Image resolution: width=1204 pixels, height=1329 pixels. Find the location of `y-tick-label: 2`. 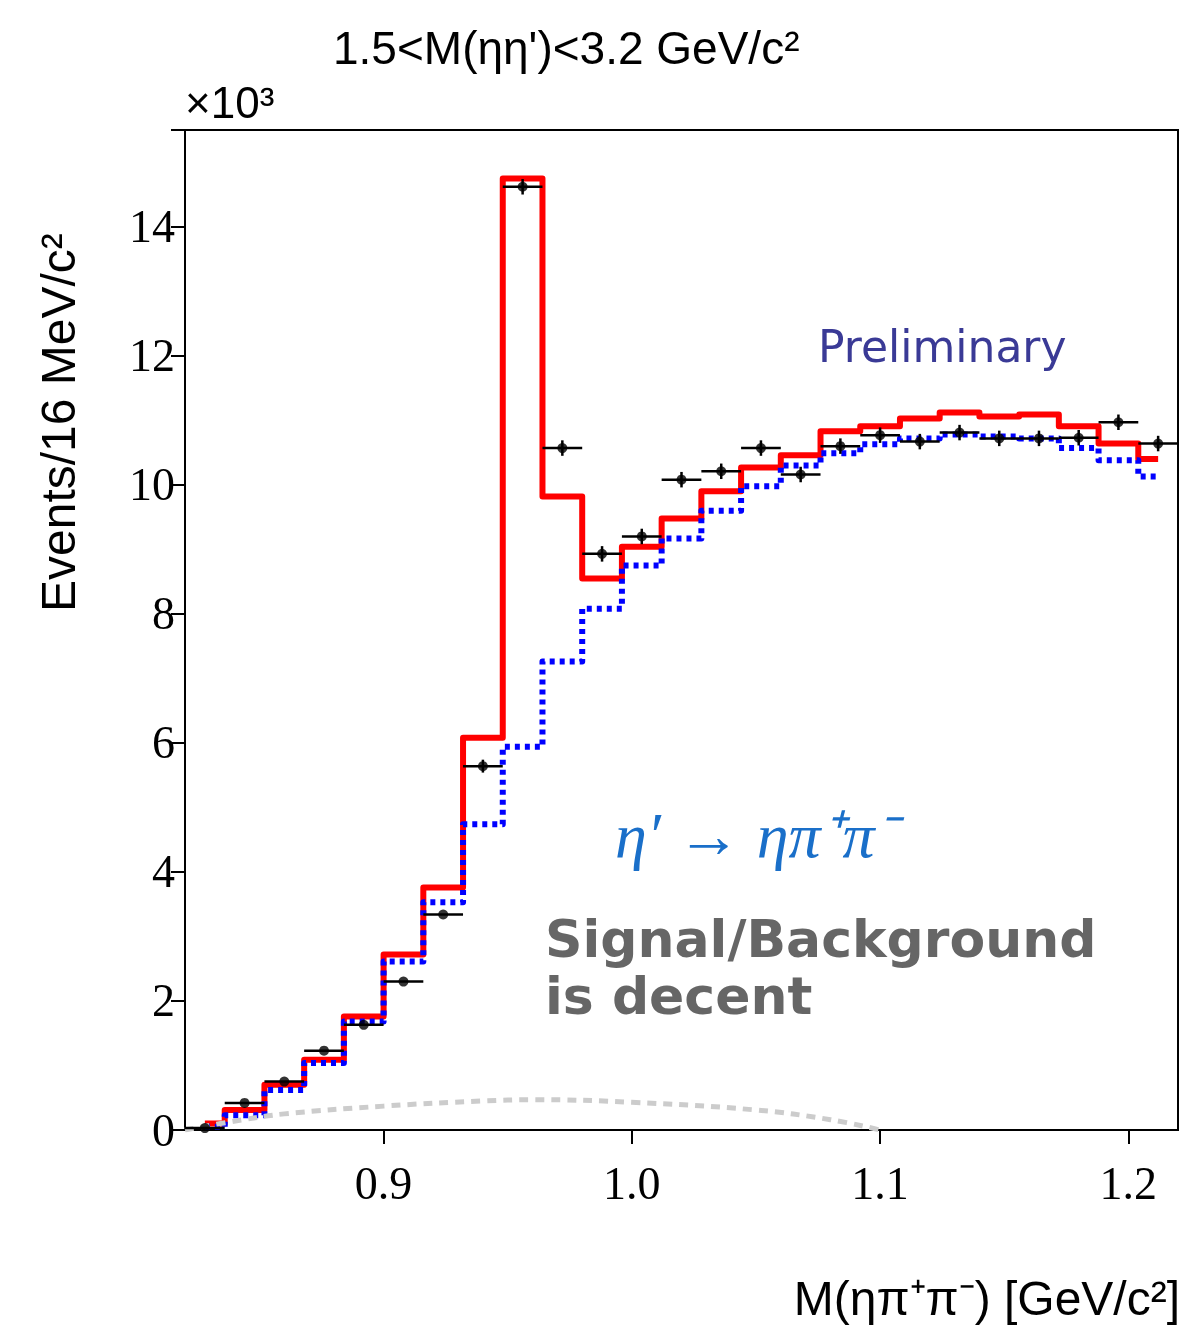

y-tick-label: 2 is located at coordinates (163, 1001).